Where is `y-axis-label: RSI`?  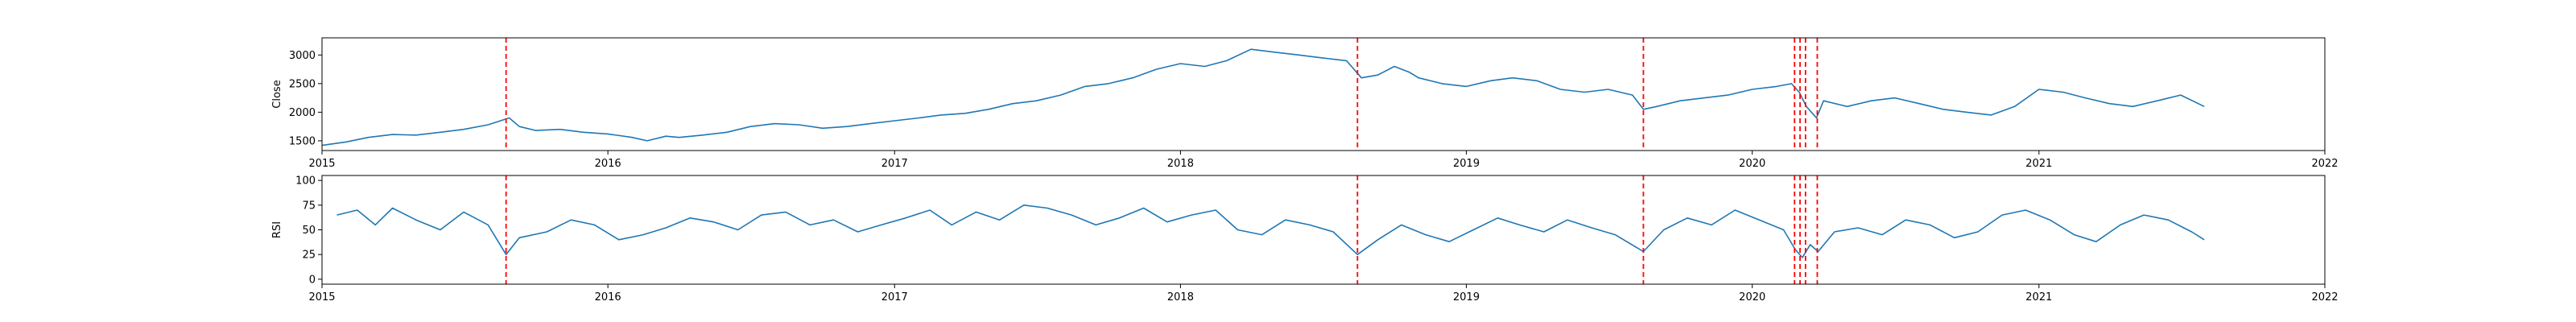
y-axis-label: RSI is located at coordinates (277, 229).